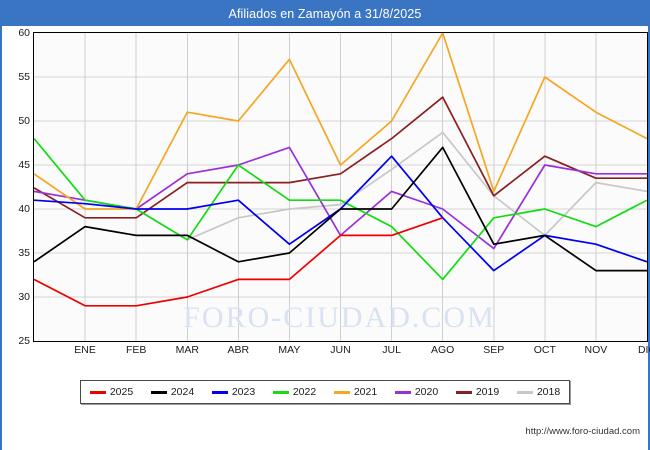 The image size is (650, 450). What do you see at coordinates (426, 392) in the screenshot?
I see `legend-label: 2020` at bounding box center [426, 392].